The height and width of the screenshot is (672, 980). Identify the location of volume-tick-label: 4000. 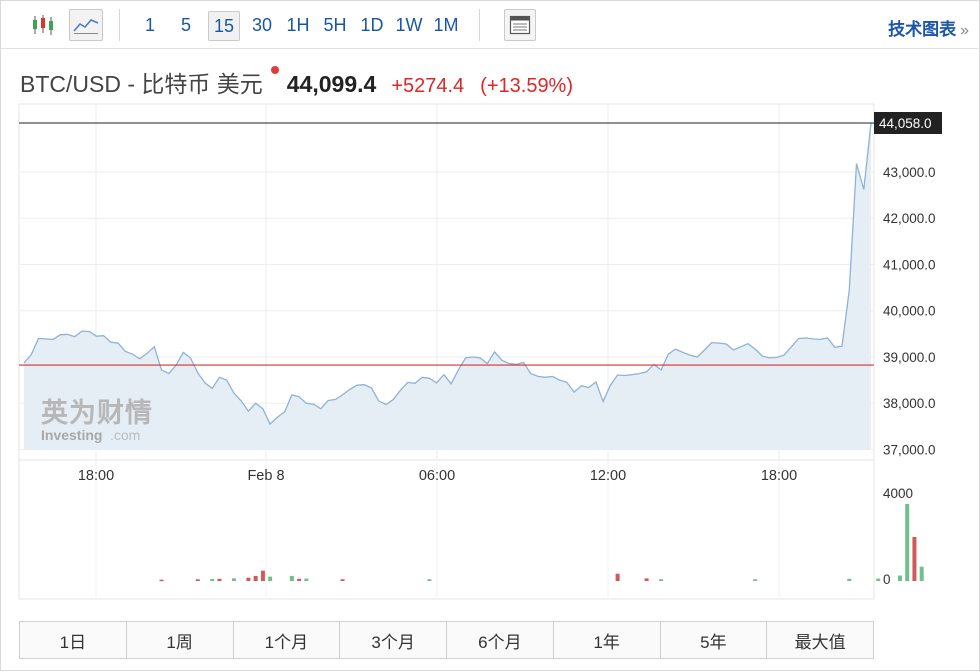
(898, 493).